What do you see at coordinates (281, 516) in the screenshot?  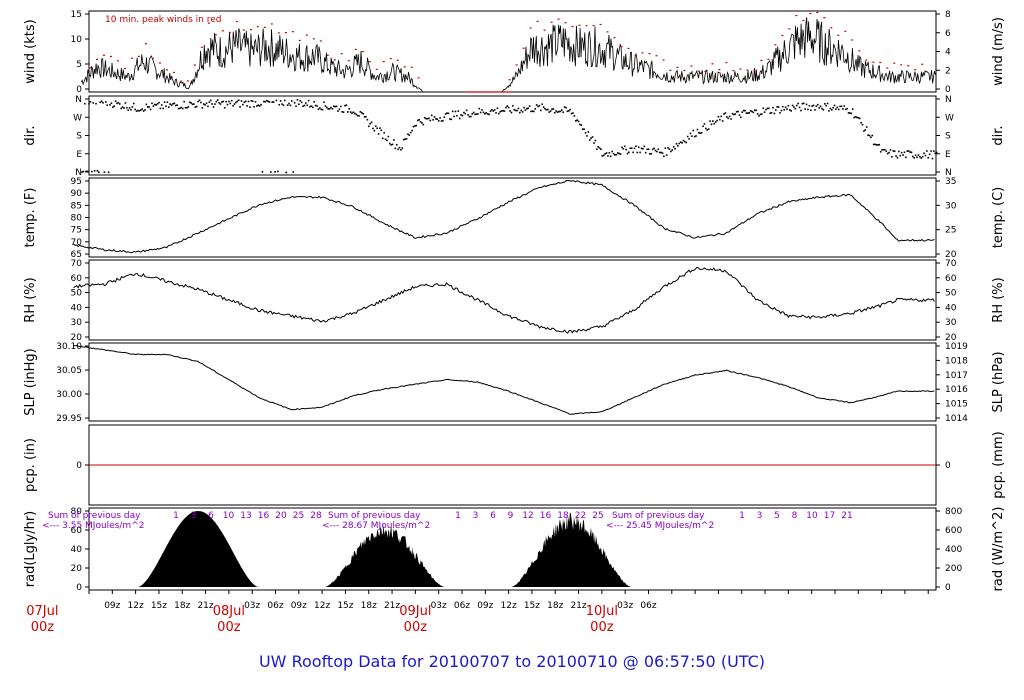 I see `rad-hour-marker: 20` at bounding box center [281, 516].